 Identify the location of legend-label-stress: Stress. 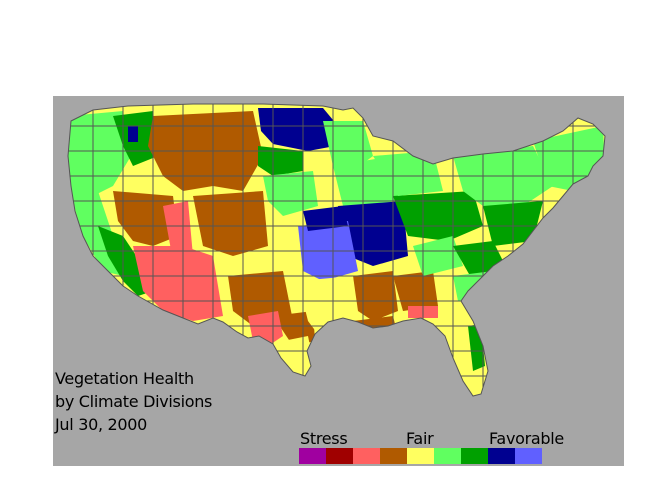
(324, 438).